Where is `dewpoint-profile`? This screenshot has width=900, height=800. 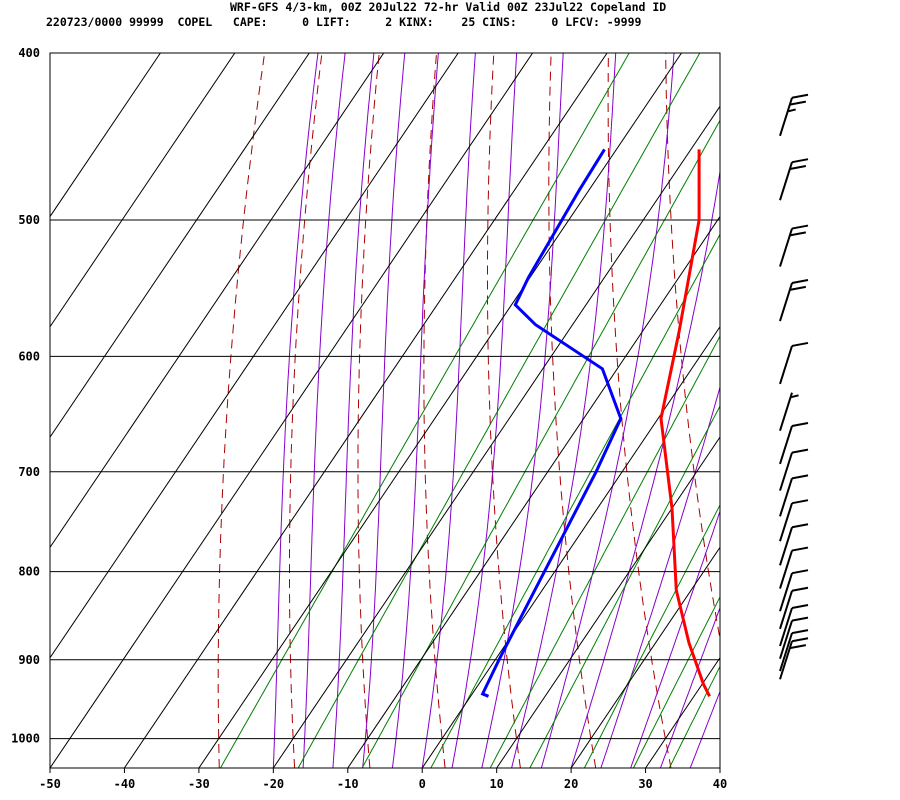
dewpoint-profile is located at coordinates (551, 423).